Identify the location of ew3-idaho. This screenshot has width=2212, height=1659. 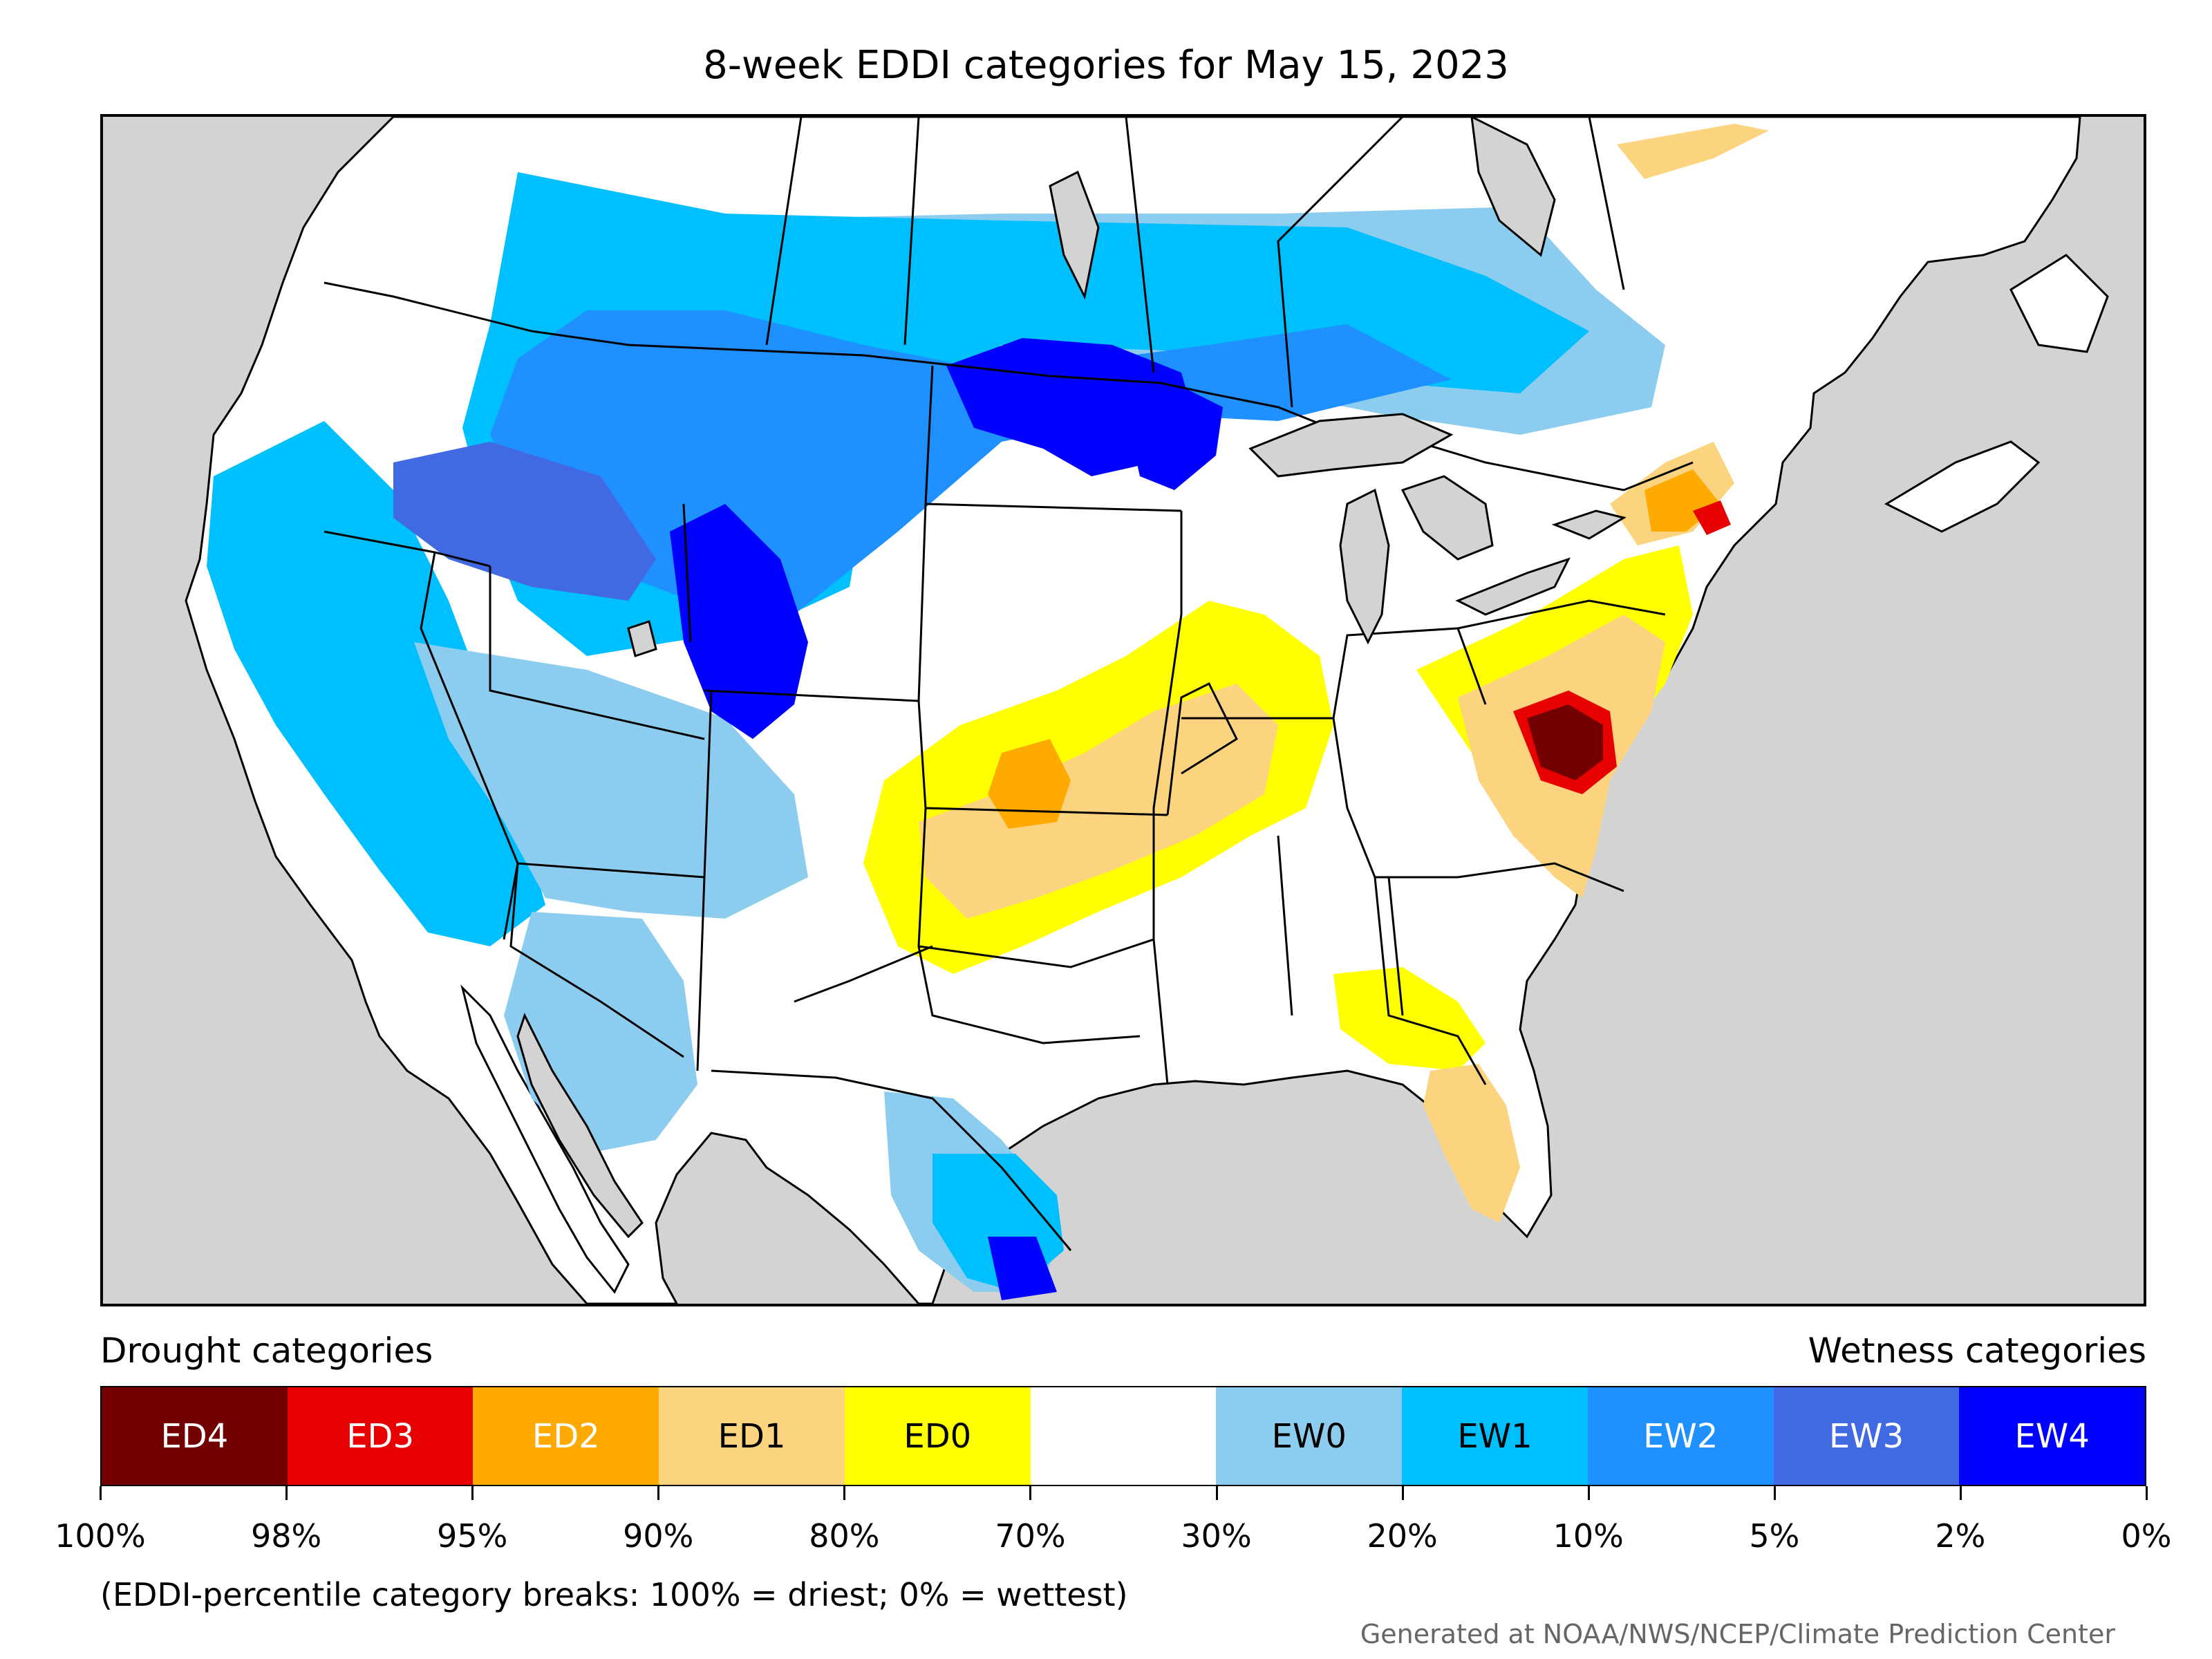
(524, 521).